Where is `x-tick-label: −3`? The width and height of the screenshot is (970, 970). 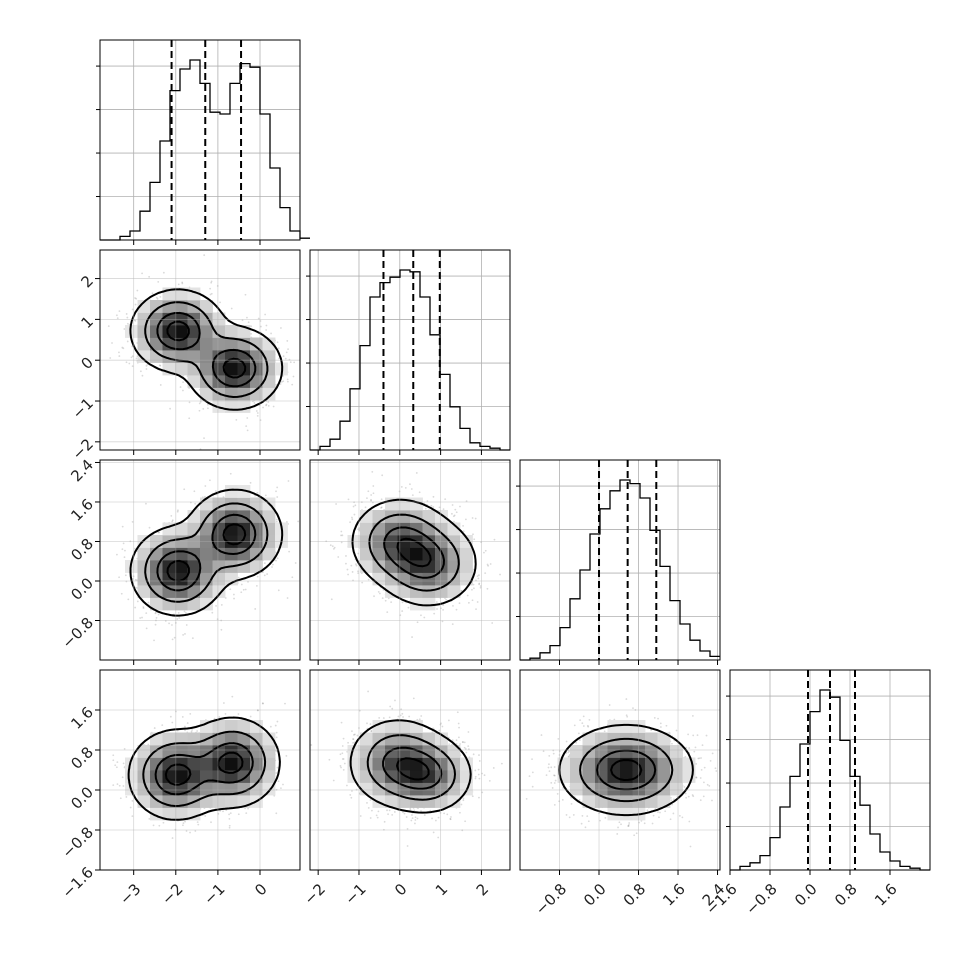
x-tick-label: −3 is located at coordinates (130, 894).